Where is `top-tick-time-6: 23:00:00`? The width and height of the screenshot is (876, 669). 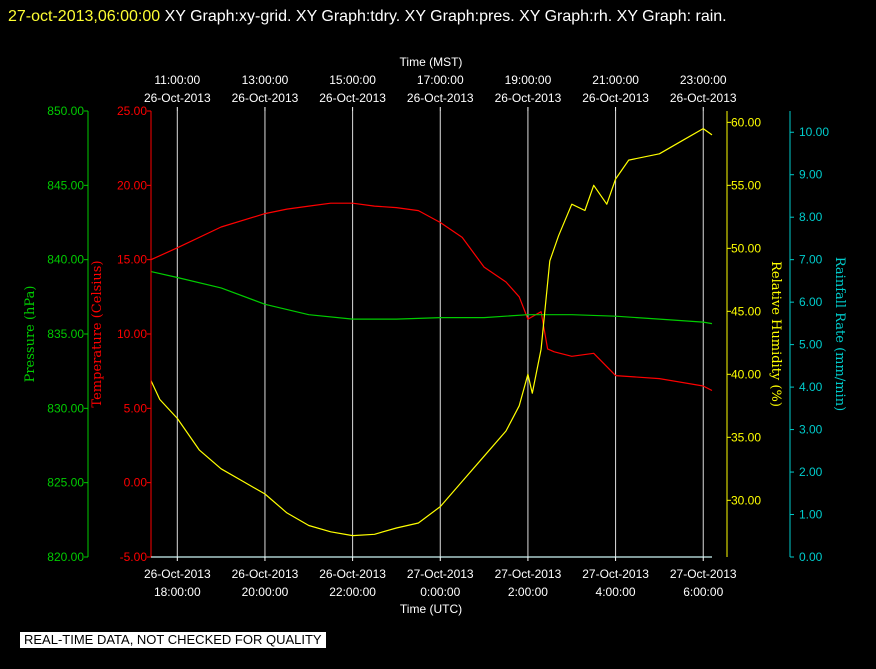
top-tick-time-6: 23:00:00 is located at coordinates (703, 80).